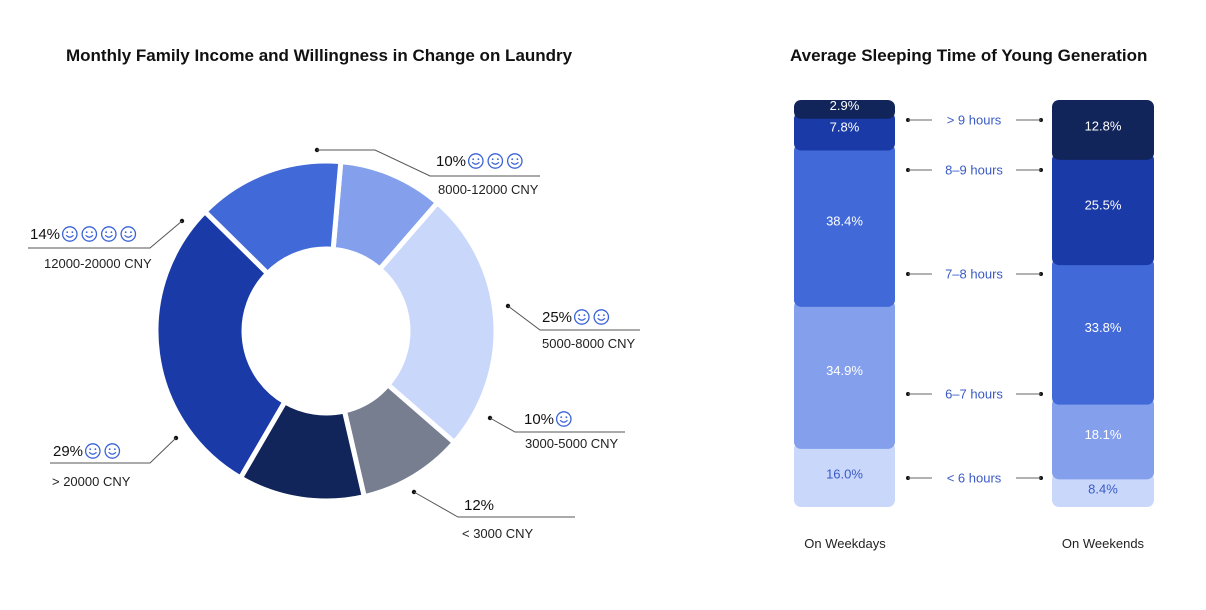 This screenshot has width=1206, height=610. What do you see at coordinates (845, 543) in the screenshot?
I see `bar-category-label: On Weekdays` at bounding box center [845, 543].